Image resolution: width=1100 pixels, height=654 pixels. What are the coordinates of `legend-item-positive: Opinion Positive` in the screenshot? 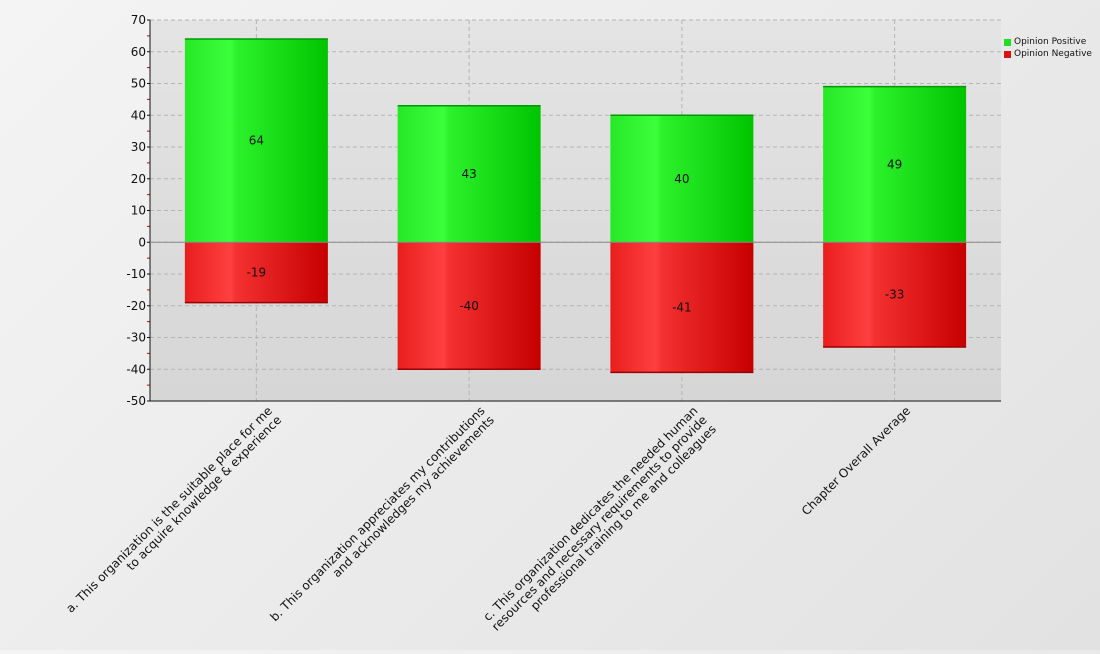 It's located at (1048, 42).